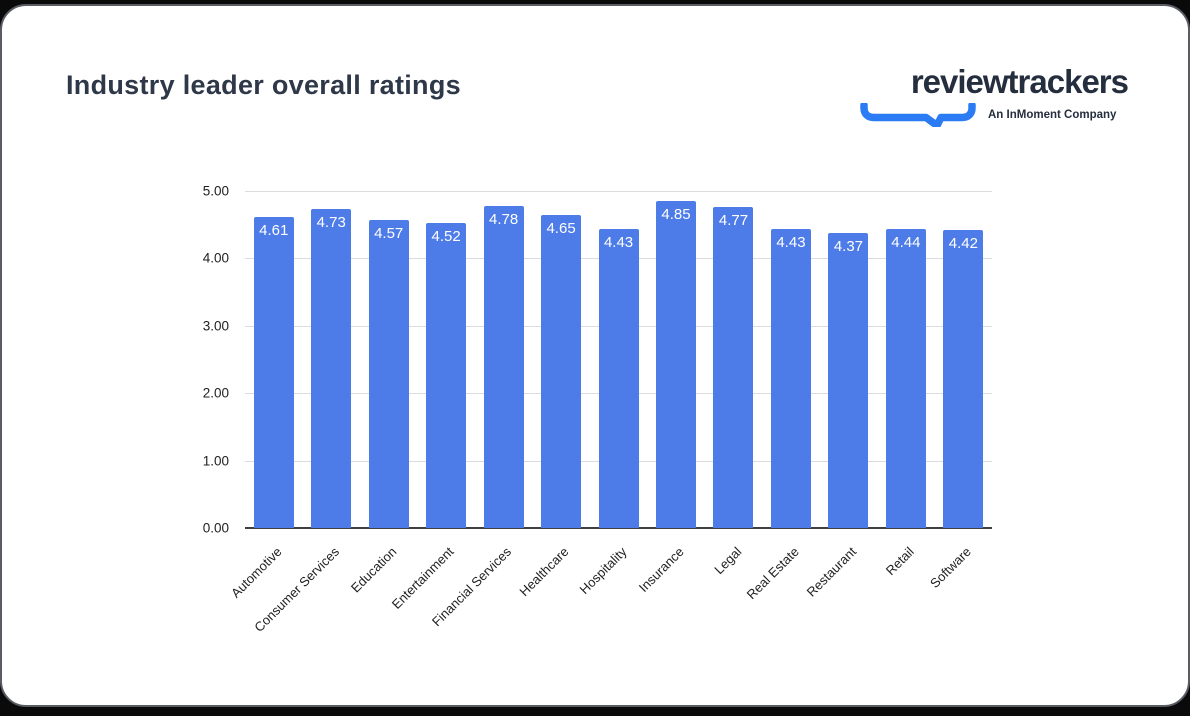 This screenshot has width=1190, height=716. I want to click on bar-slot: 4.78, so click(503, 359).